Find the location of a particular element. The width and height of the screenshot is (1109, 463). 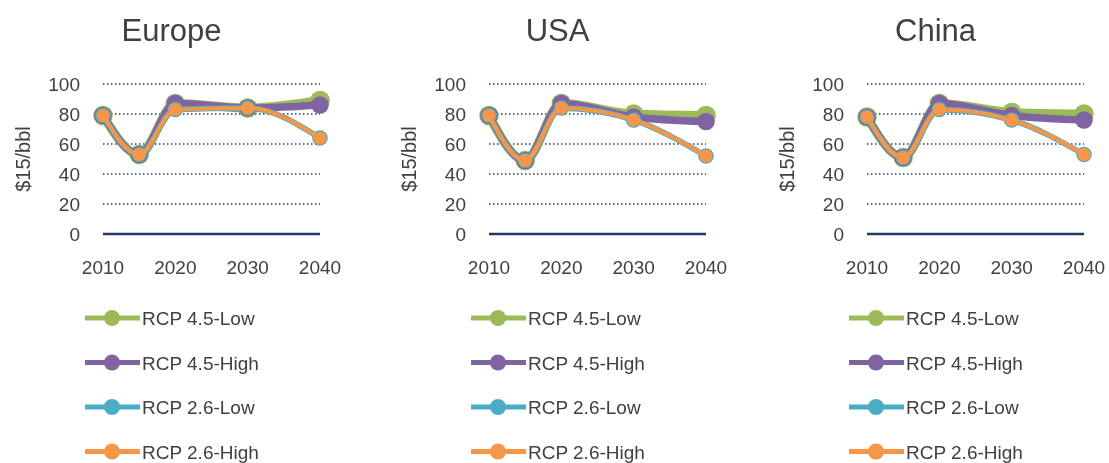

chart-title: China is located at coordinates (936, 30).